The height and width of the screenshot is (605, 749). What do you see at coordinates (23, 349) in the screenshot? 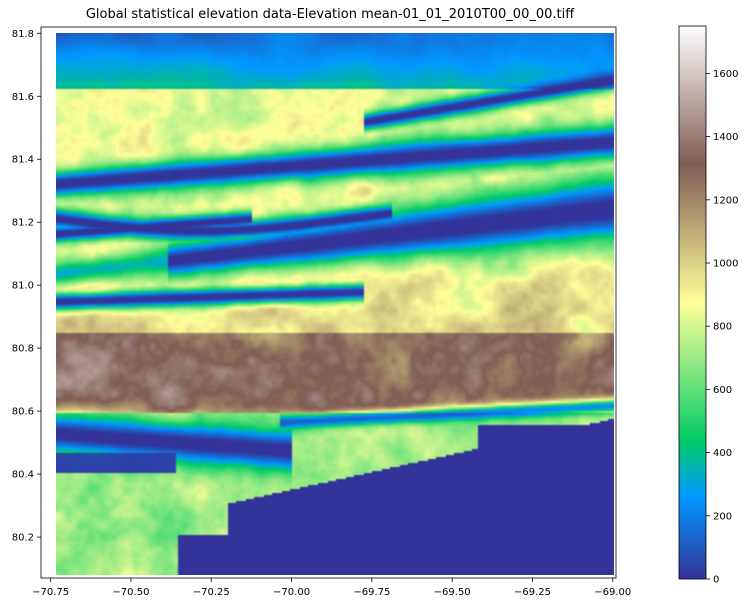
I see `y-tick-label: 80.8` at bounding box center [23, 349].